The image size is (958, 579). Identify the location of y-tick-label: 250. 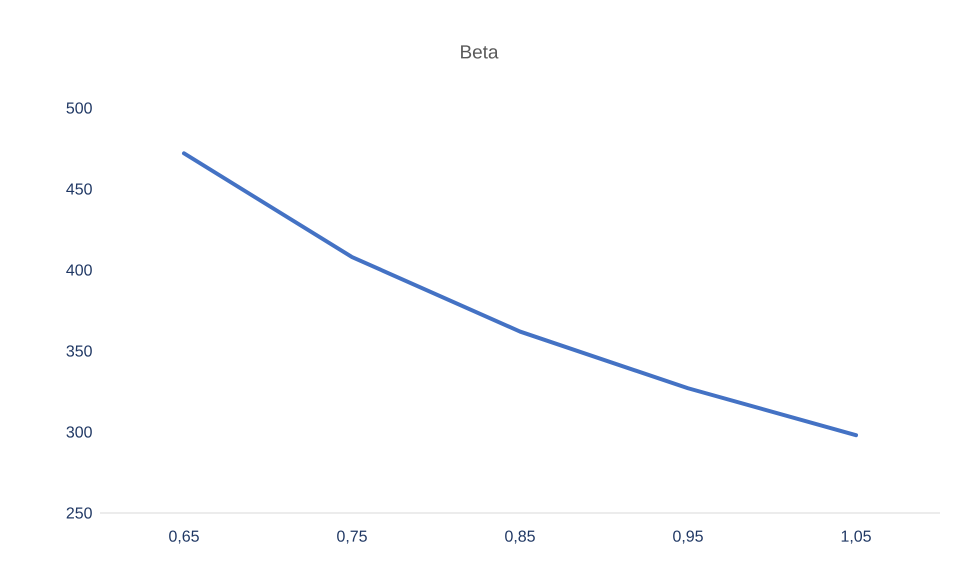
(79, 513).